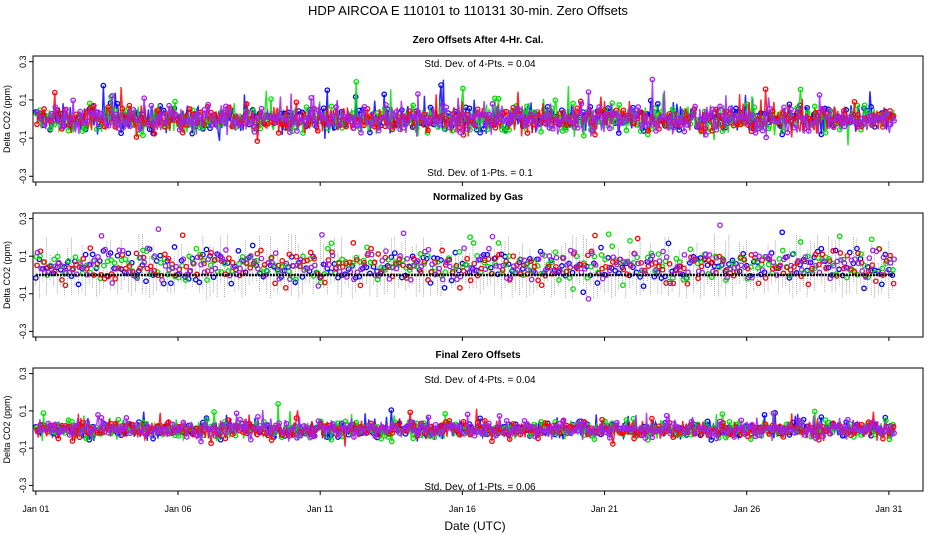 This screenshot has width=936, height=540. Describe the element at coordinates (23, 218) in the screenshot. I see `y-tick-label: 0.3` at that location.